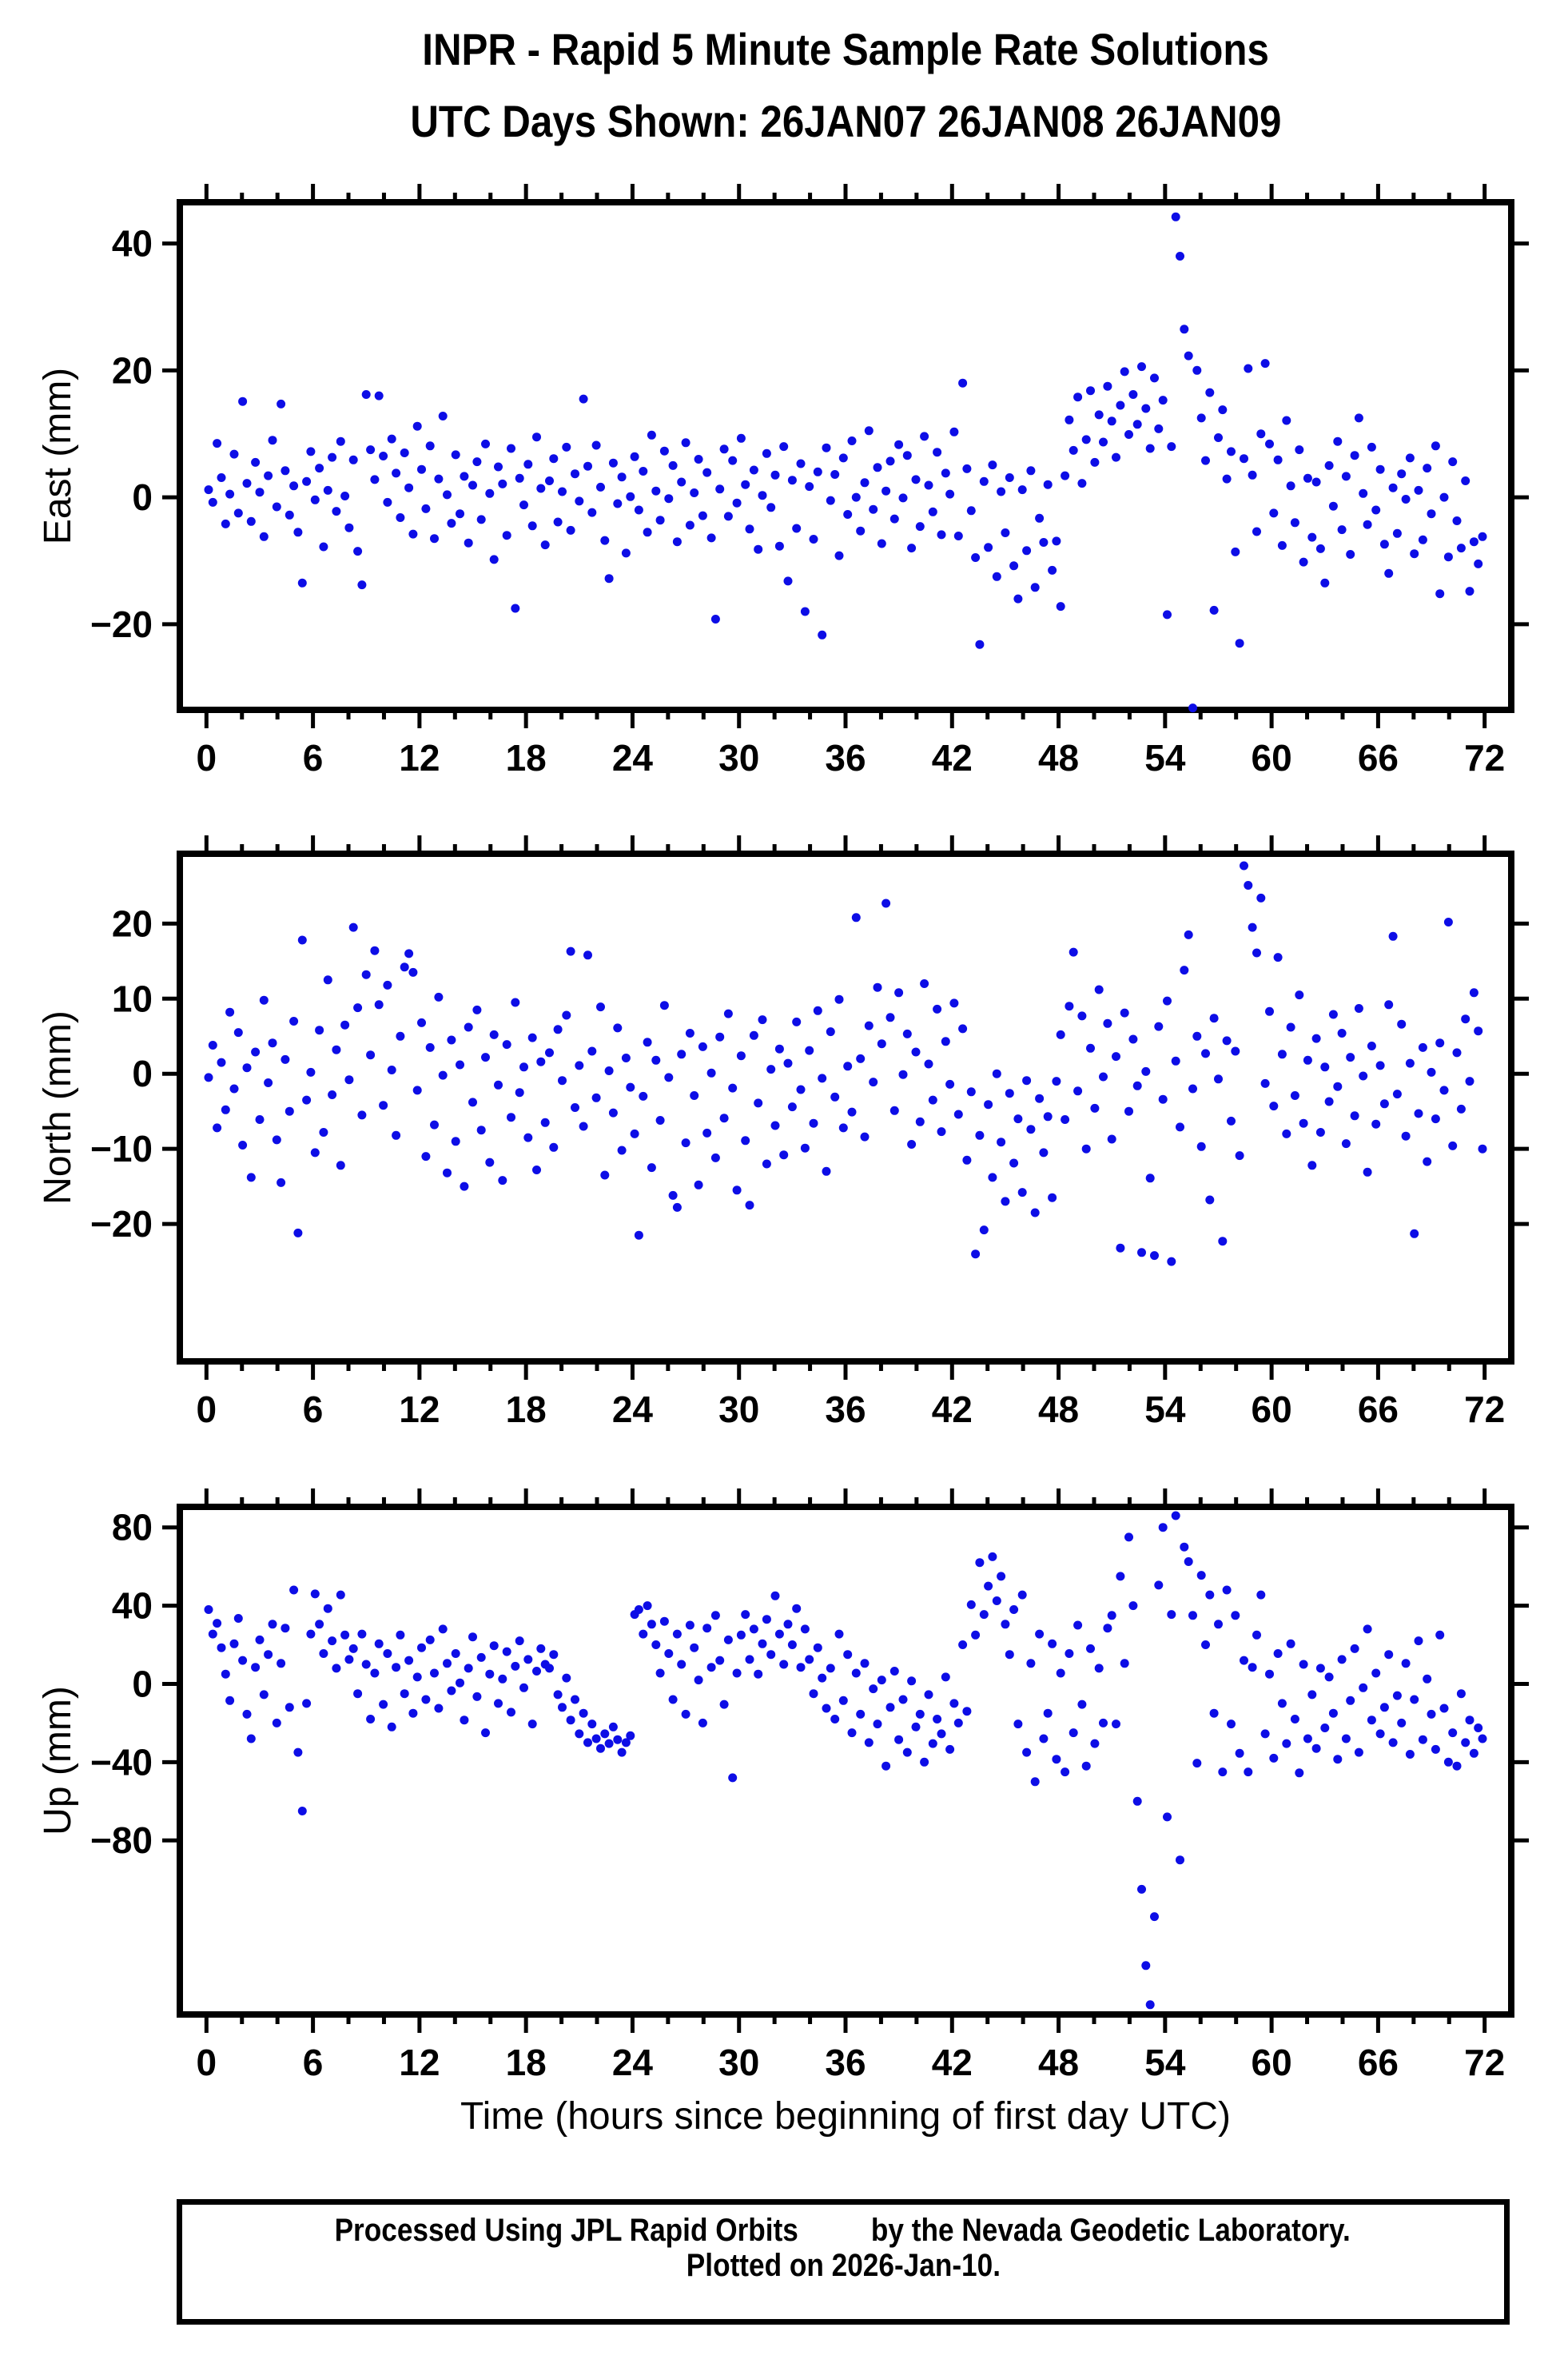 The width and height of the screenshot is (1568, 2375). Describe the element at coordinates (566, 2230) in the screenshot. I see `credit-line-1: Processed Using JPL Rapid Orbits` at that location.